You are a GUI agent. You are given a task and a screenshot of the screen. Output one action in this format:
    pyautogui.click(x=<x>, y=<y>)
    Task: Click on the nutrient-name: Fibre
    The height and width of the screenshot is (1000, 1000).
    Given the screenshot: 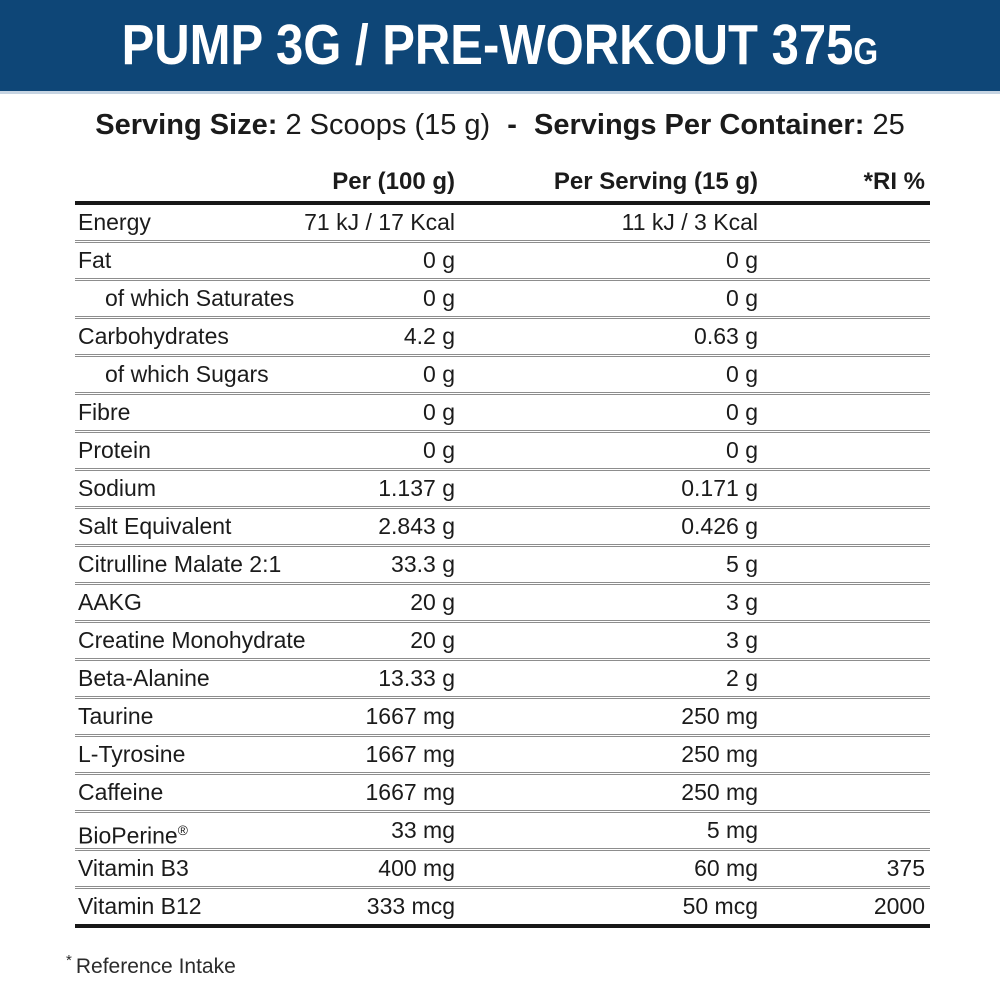 What is the action you would take?
    pyautogui.click(x=104, y=412)
    